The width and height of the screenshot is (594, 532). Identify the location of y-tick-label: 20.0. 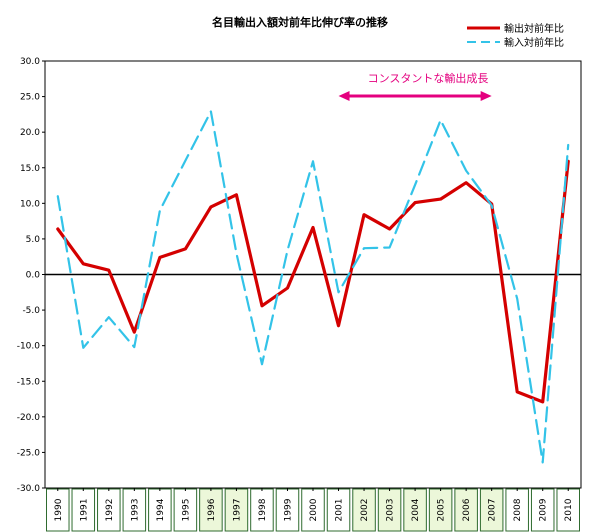
(30, 133).